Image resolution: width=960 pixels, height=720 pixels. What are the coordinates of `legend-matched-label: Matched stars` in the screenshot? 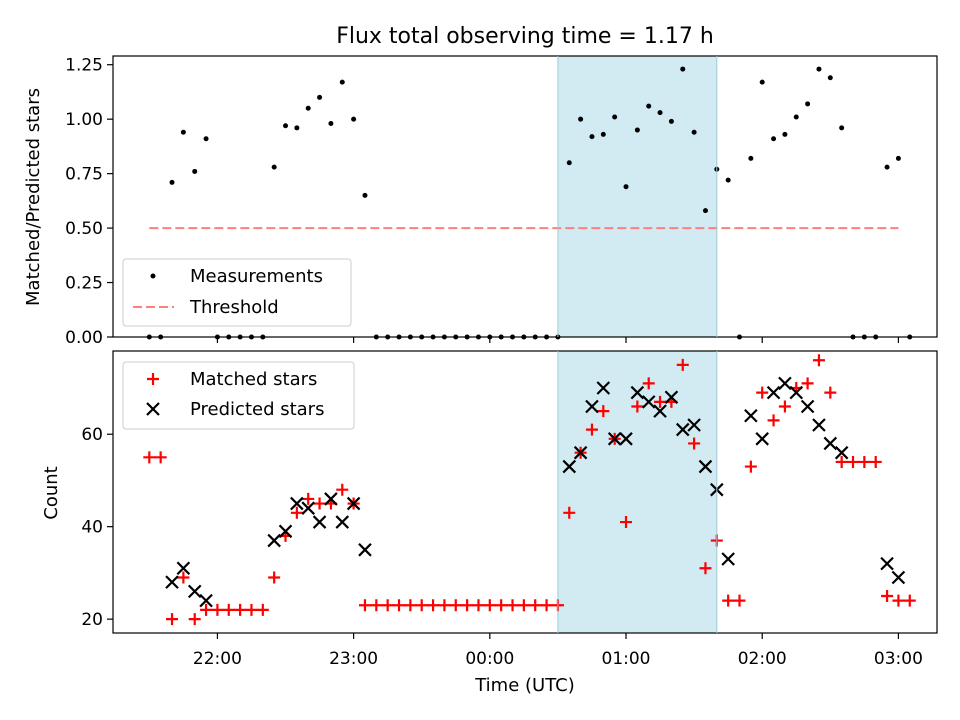 It's located at (253, 379).